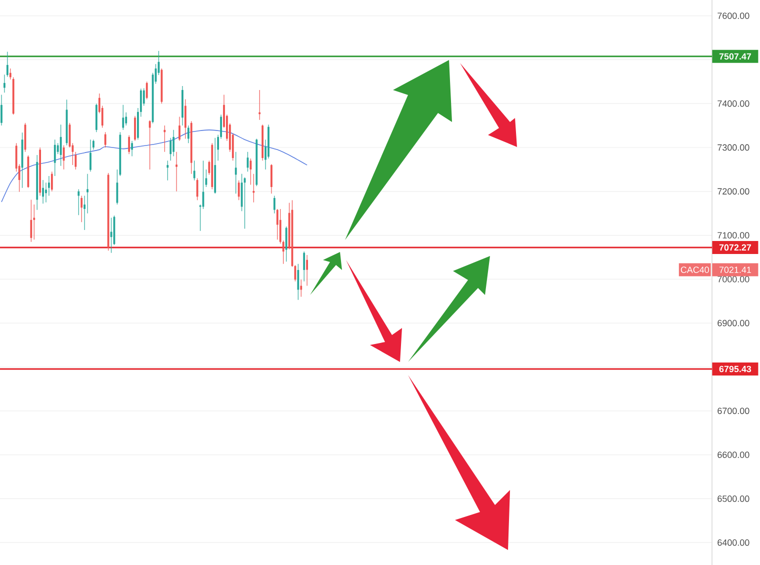 The height and width of the screenshot is (565, 760). Describe the element at coordinates (735, 369) in the screenshot. I see `ref-line-label: 6795.43` at that location.